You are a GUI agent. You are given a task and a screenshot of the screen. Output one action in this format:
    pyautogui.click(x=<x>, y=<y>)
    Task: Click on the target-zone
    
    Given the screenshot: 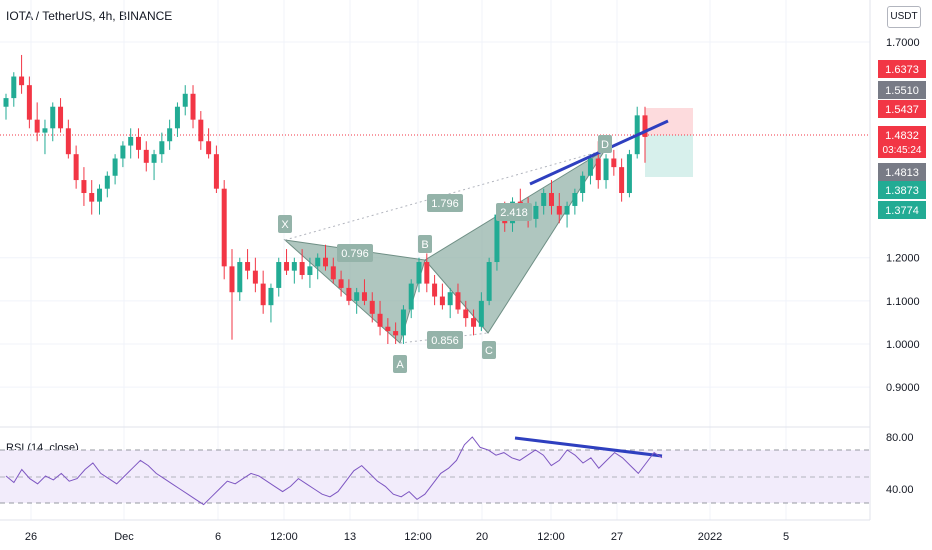 What is the action you would take?
    pyautogui.click(x=669, y=156)
    